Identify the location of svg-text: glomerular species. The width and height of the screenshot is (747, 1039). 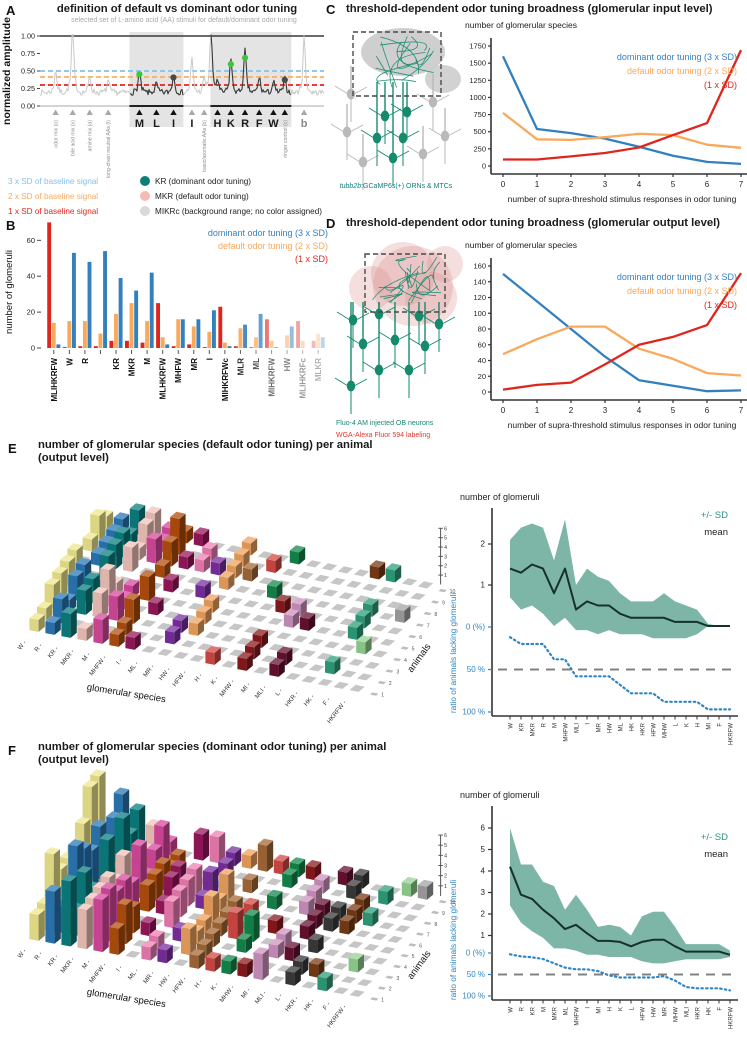
(126, 693).